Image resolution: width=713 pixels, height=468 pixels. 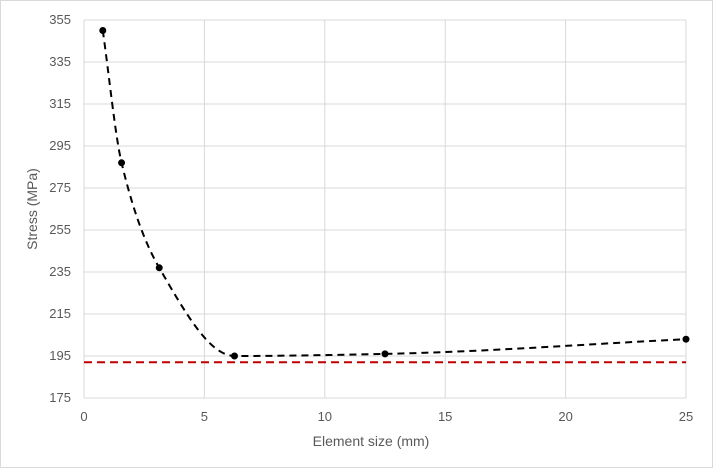 What do you see at coordinates (371, 441) in the screenshot?
I see `x-axis-title: Element size (mm)` at bounding box center [371, 441].